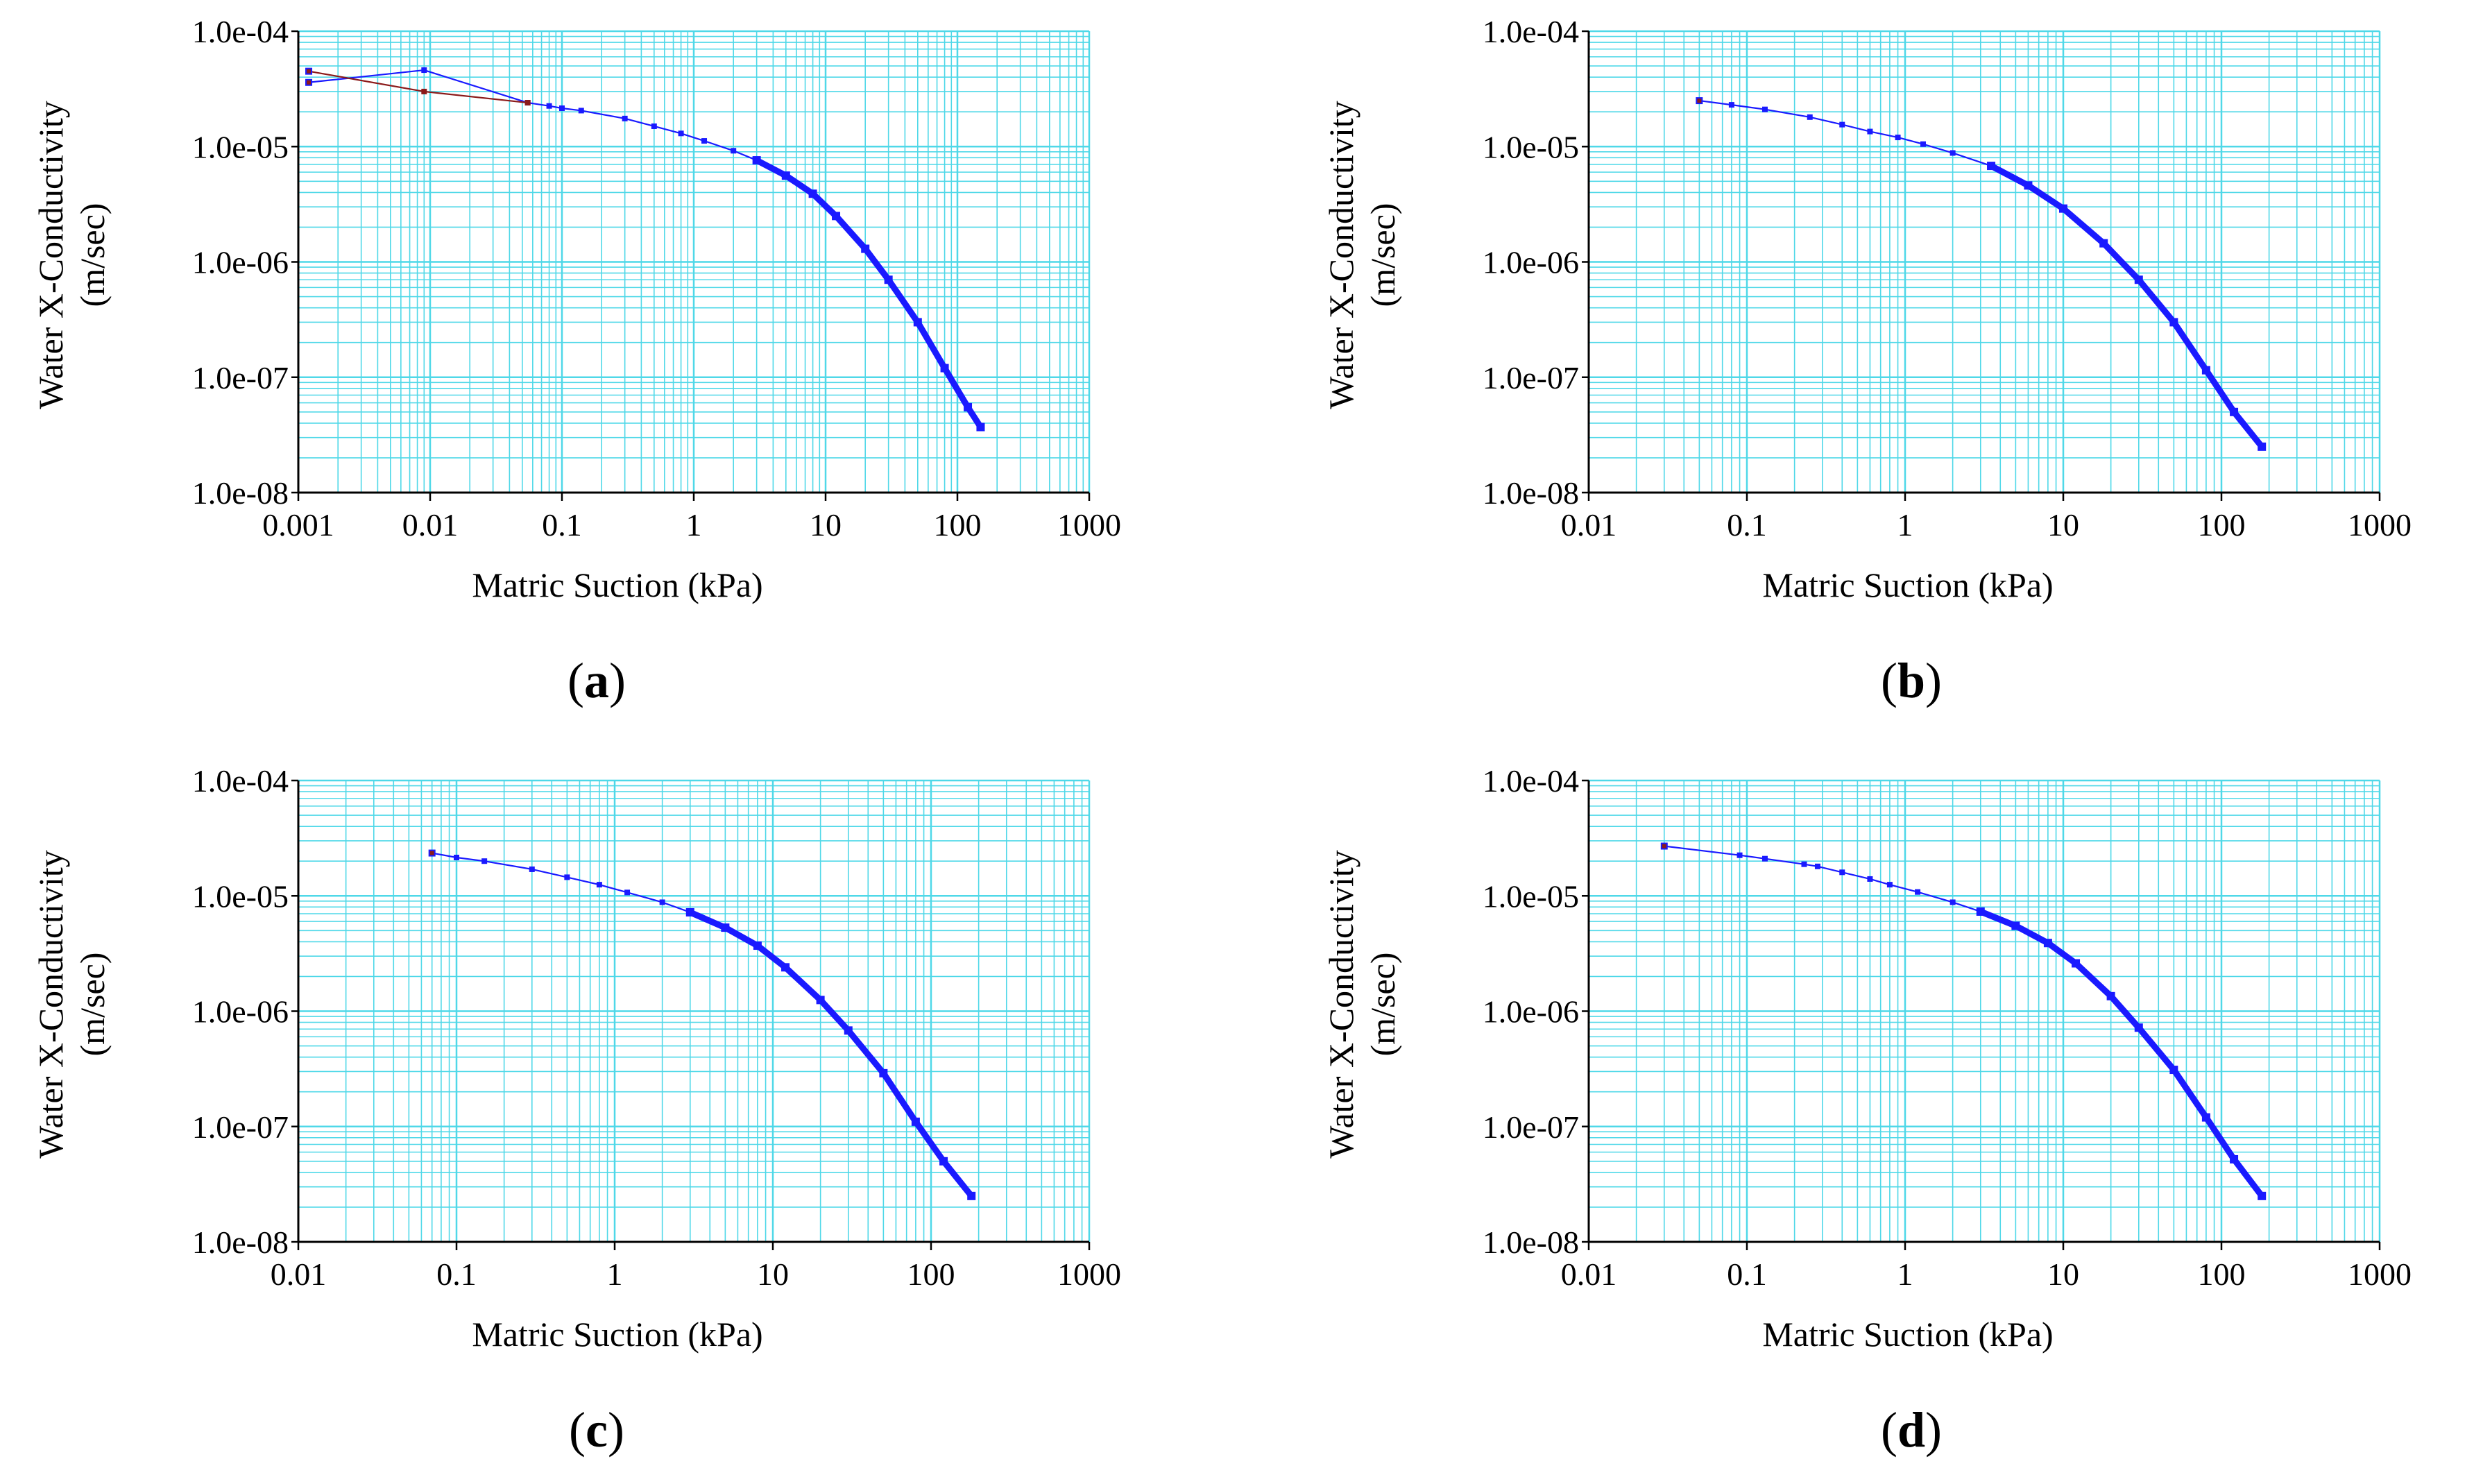  What do you see at coordinates (694, 262) in the screenshot?
I see `grid-lines` at bounding box center [694, 262].